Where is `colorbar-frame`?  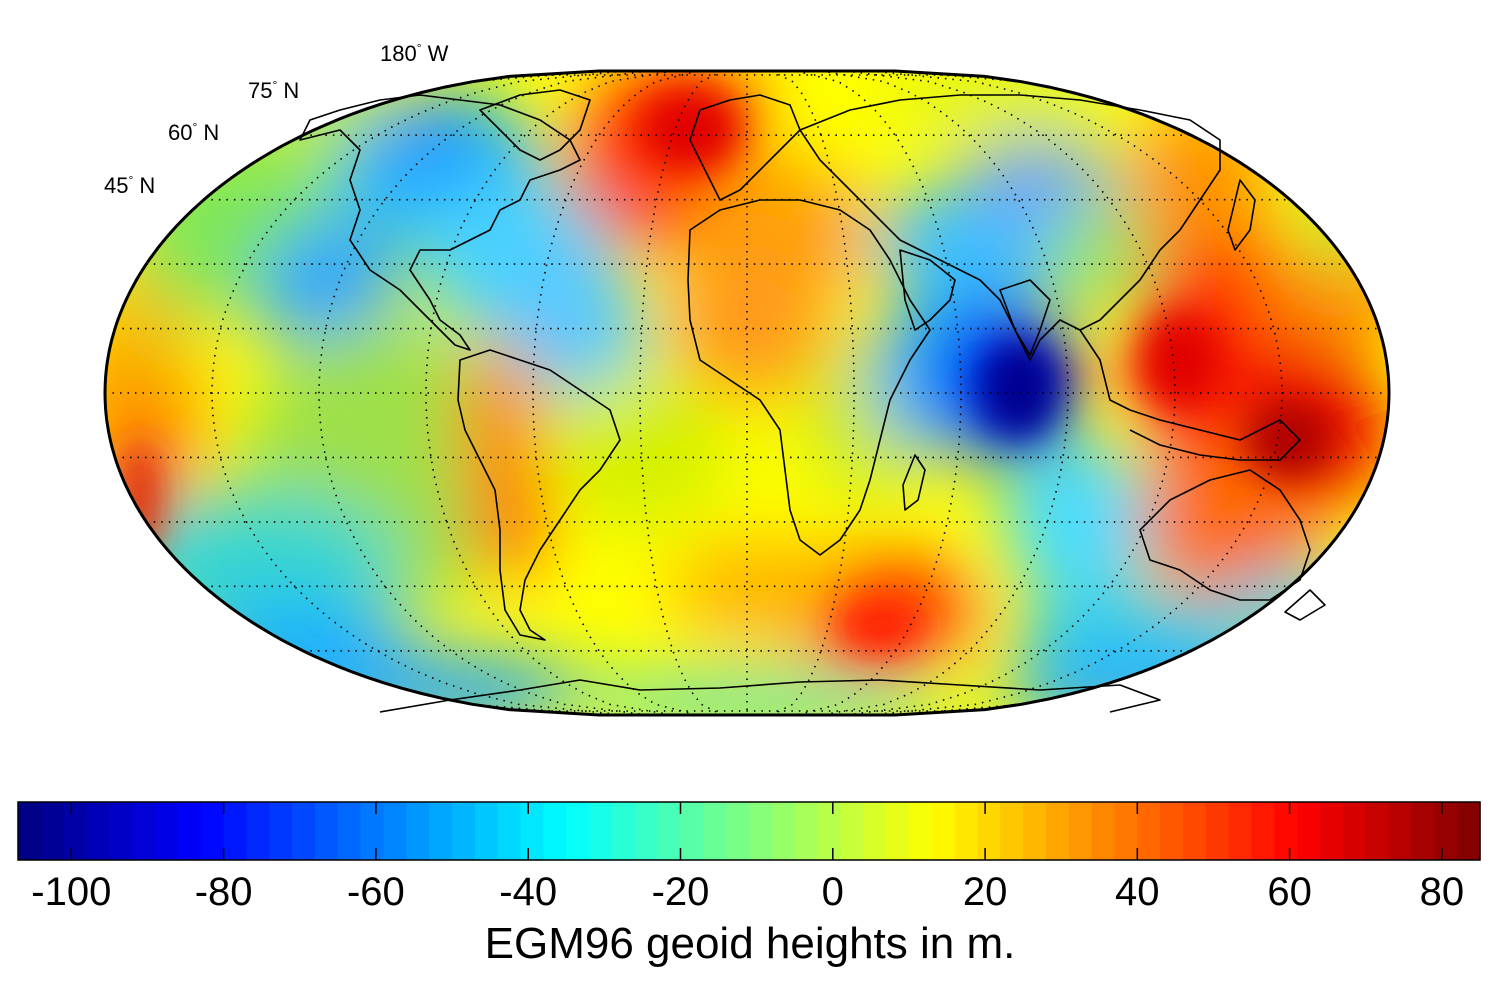
colorbar-frame is located at coordinates (749, 831).